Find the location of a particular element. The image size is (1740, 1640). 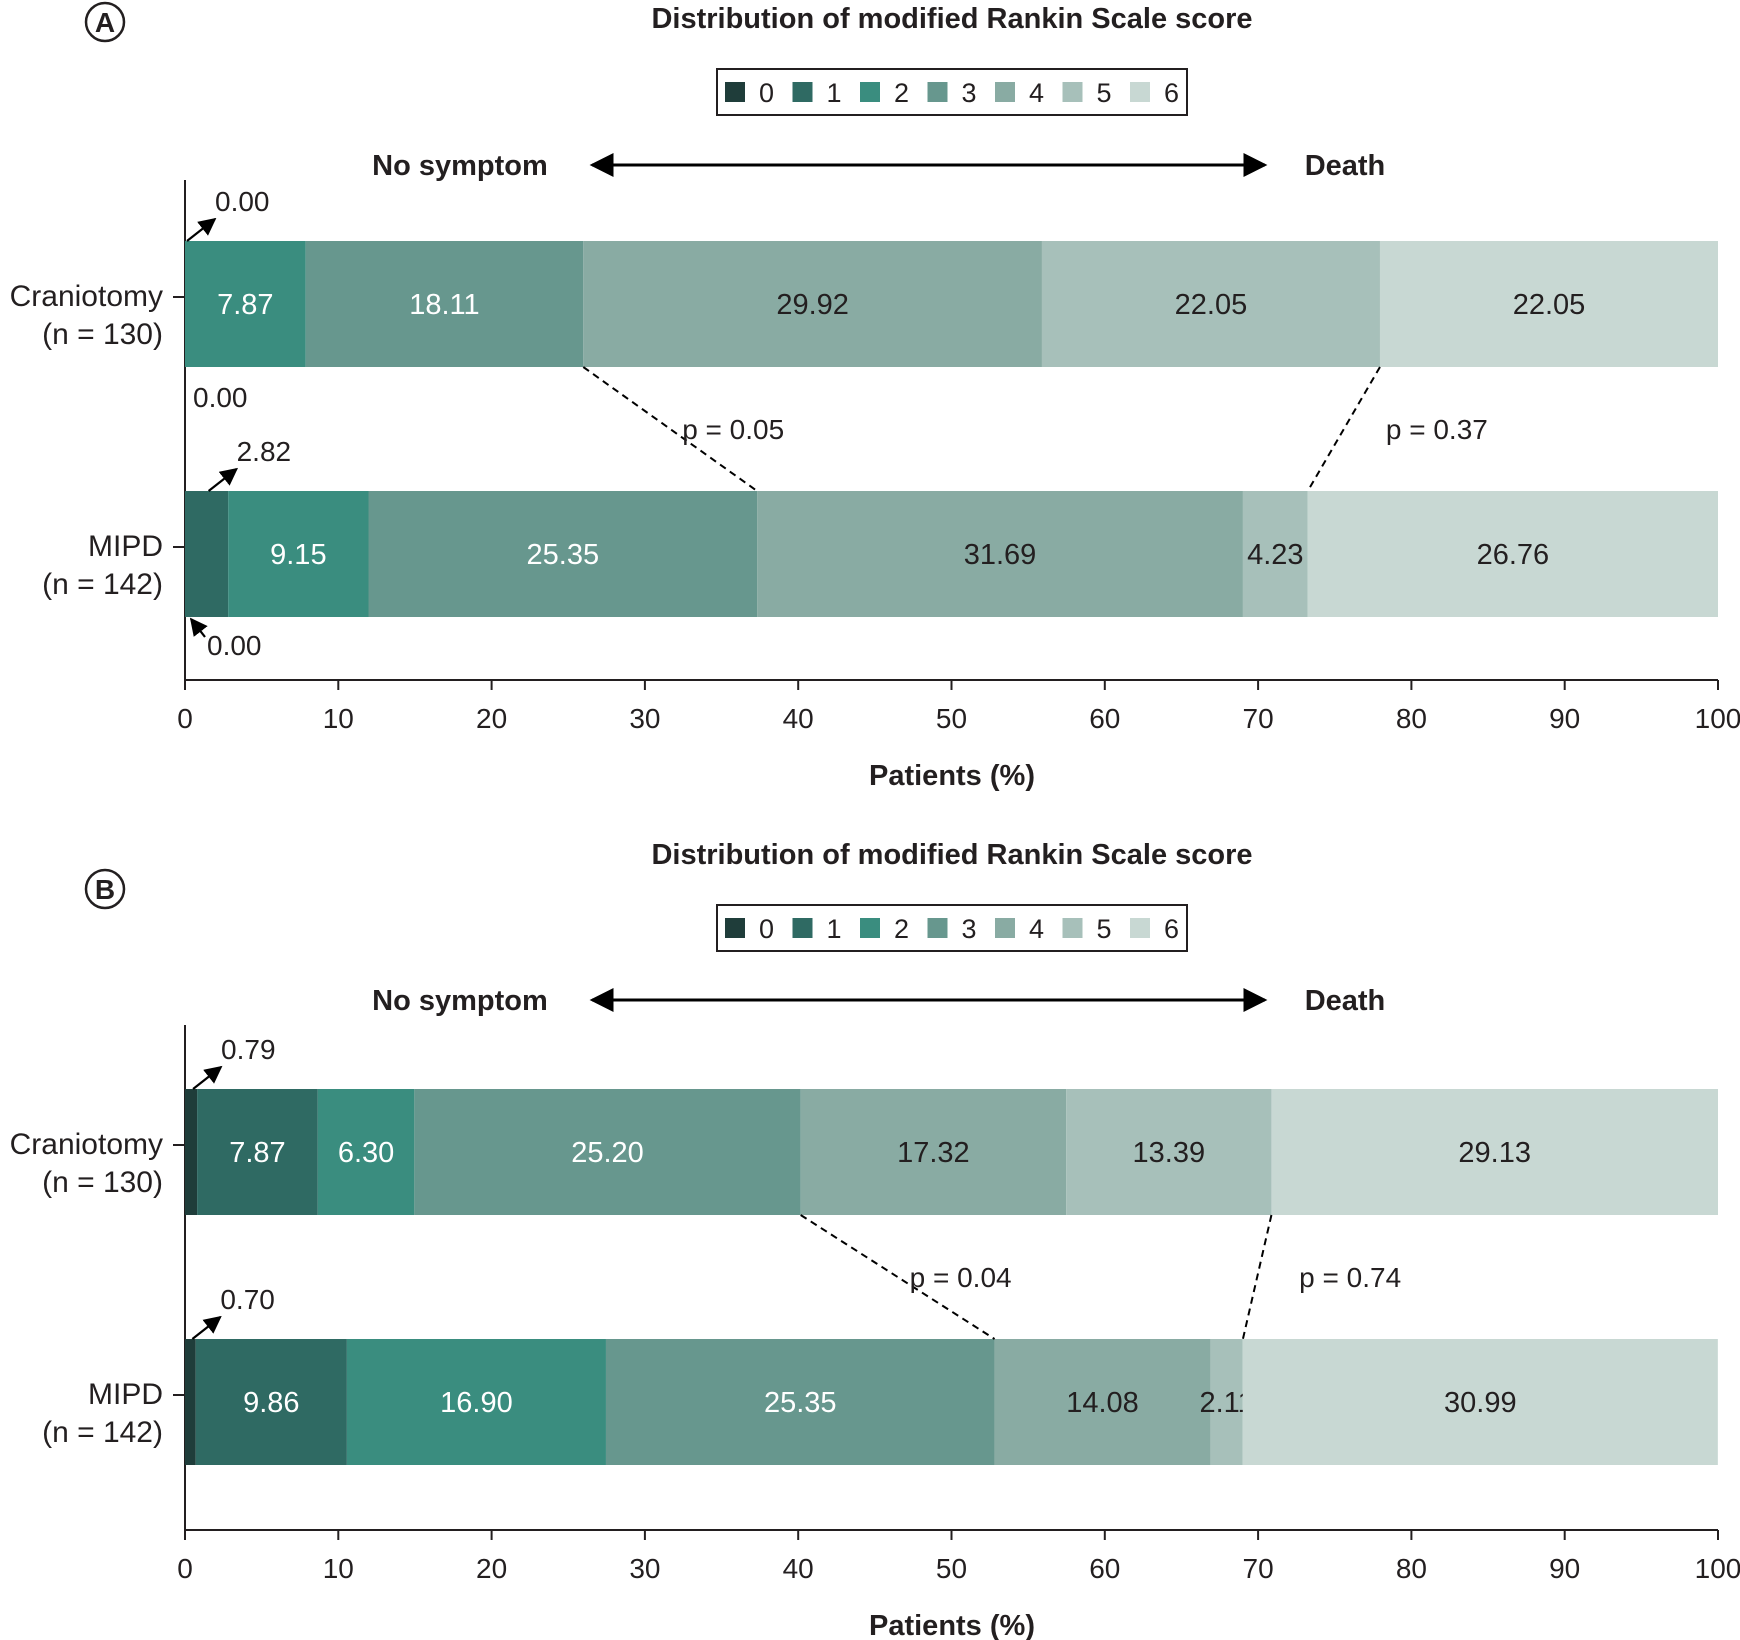

segment-value-label: 29.92 is located at coordinates (812, 305).